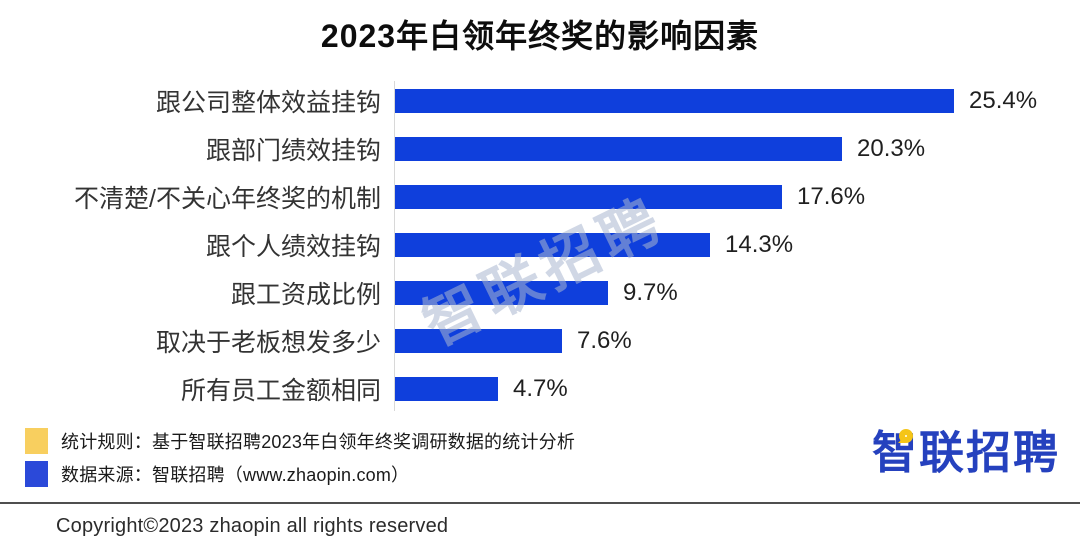  What do you see at coordinates (227, 199) in the screenshot?
I see `category-label: 不清楚/不关心年终奖的机制` at bounding box center [227, 199].